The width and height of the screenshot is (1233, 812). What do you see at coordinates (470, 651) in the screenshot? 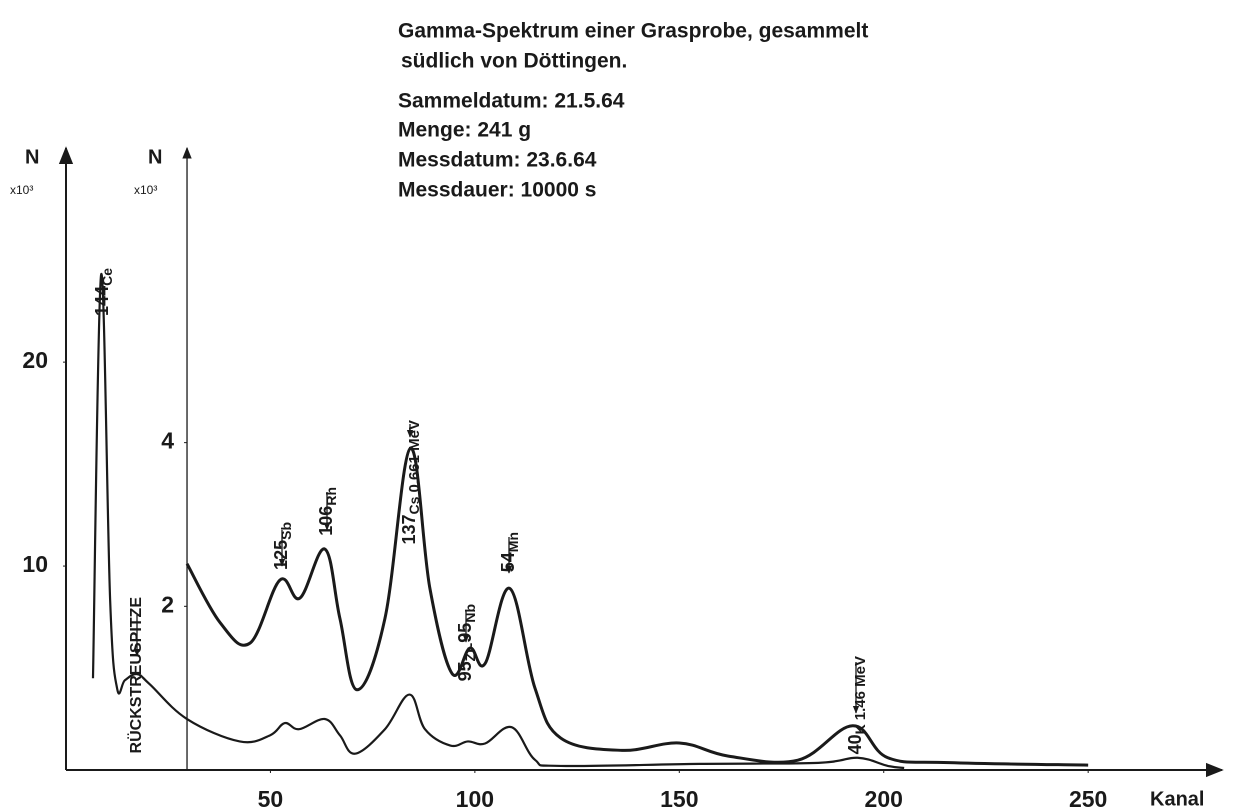
I see `element-symbol: Zr-` at bounding box center [470, 651].